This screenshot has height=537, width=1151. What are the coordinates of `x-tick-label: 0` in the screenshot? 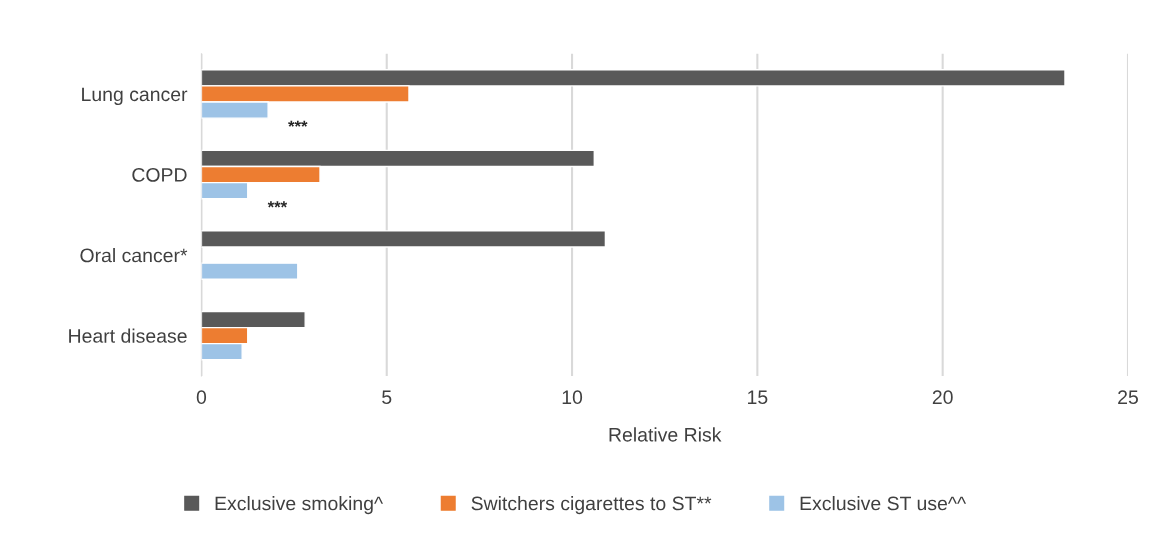 It's located at (201, 397).